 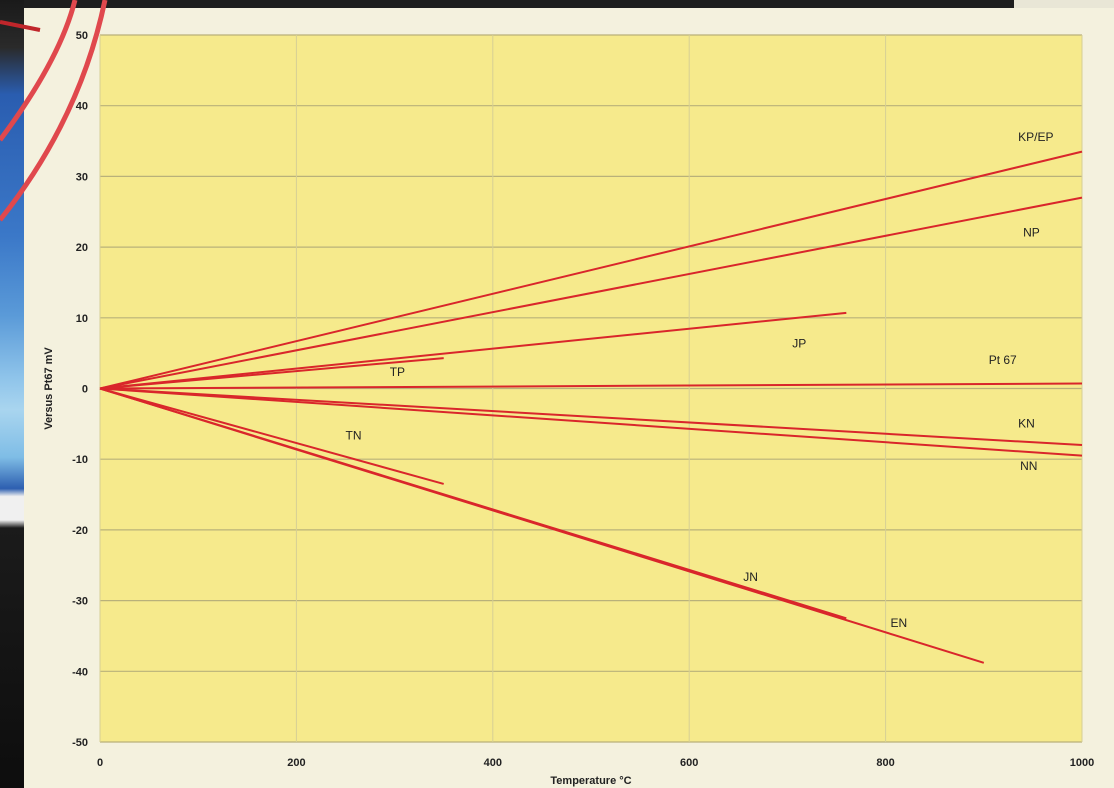 I want to click on x-tick-label: 600, so click(x=689, y=763).